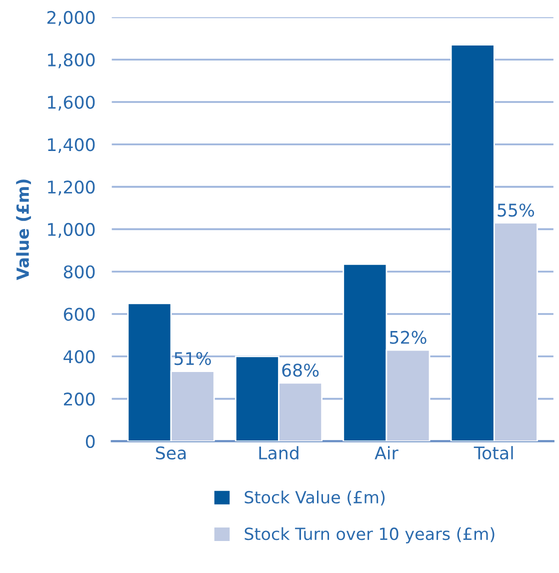  Describe the element at coordinates (79, 357) in the screenshot. I see `y-tick-label: 400` at that location.